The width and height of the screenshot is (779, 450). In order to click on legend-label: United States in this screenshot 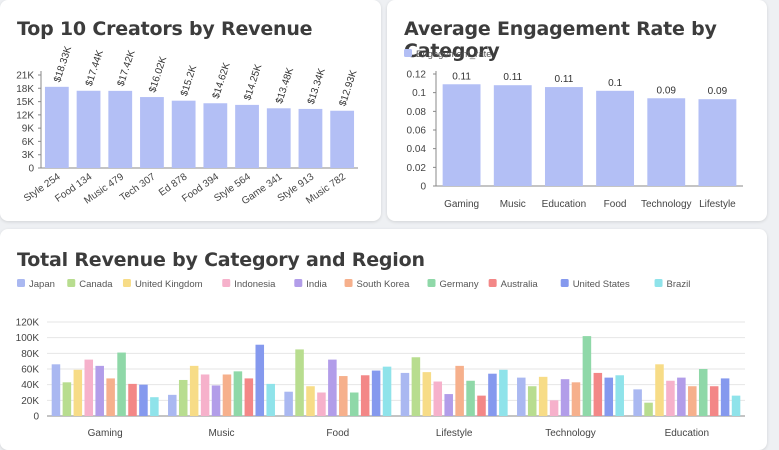, I will do `click(601, 284)`.